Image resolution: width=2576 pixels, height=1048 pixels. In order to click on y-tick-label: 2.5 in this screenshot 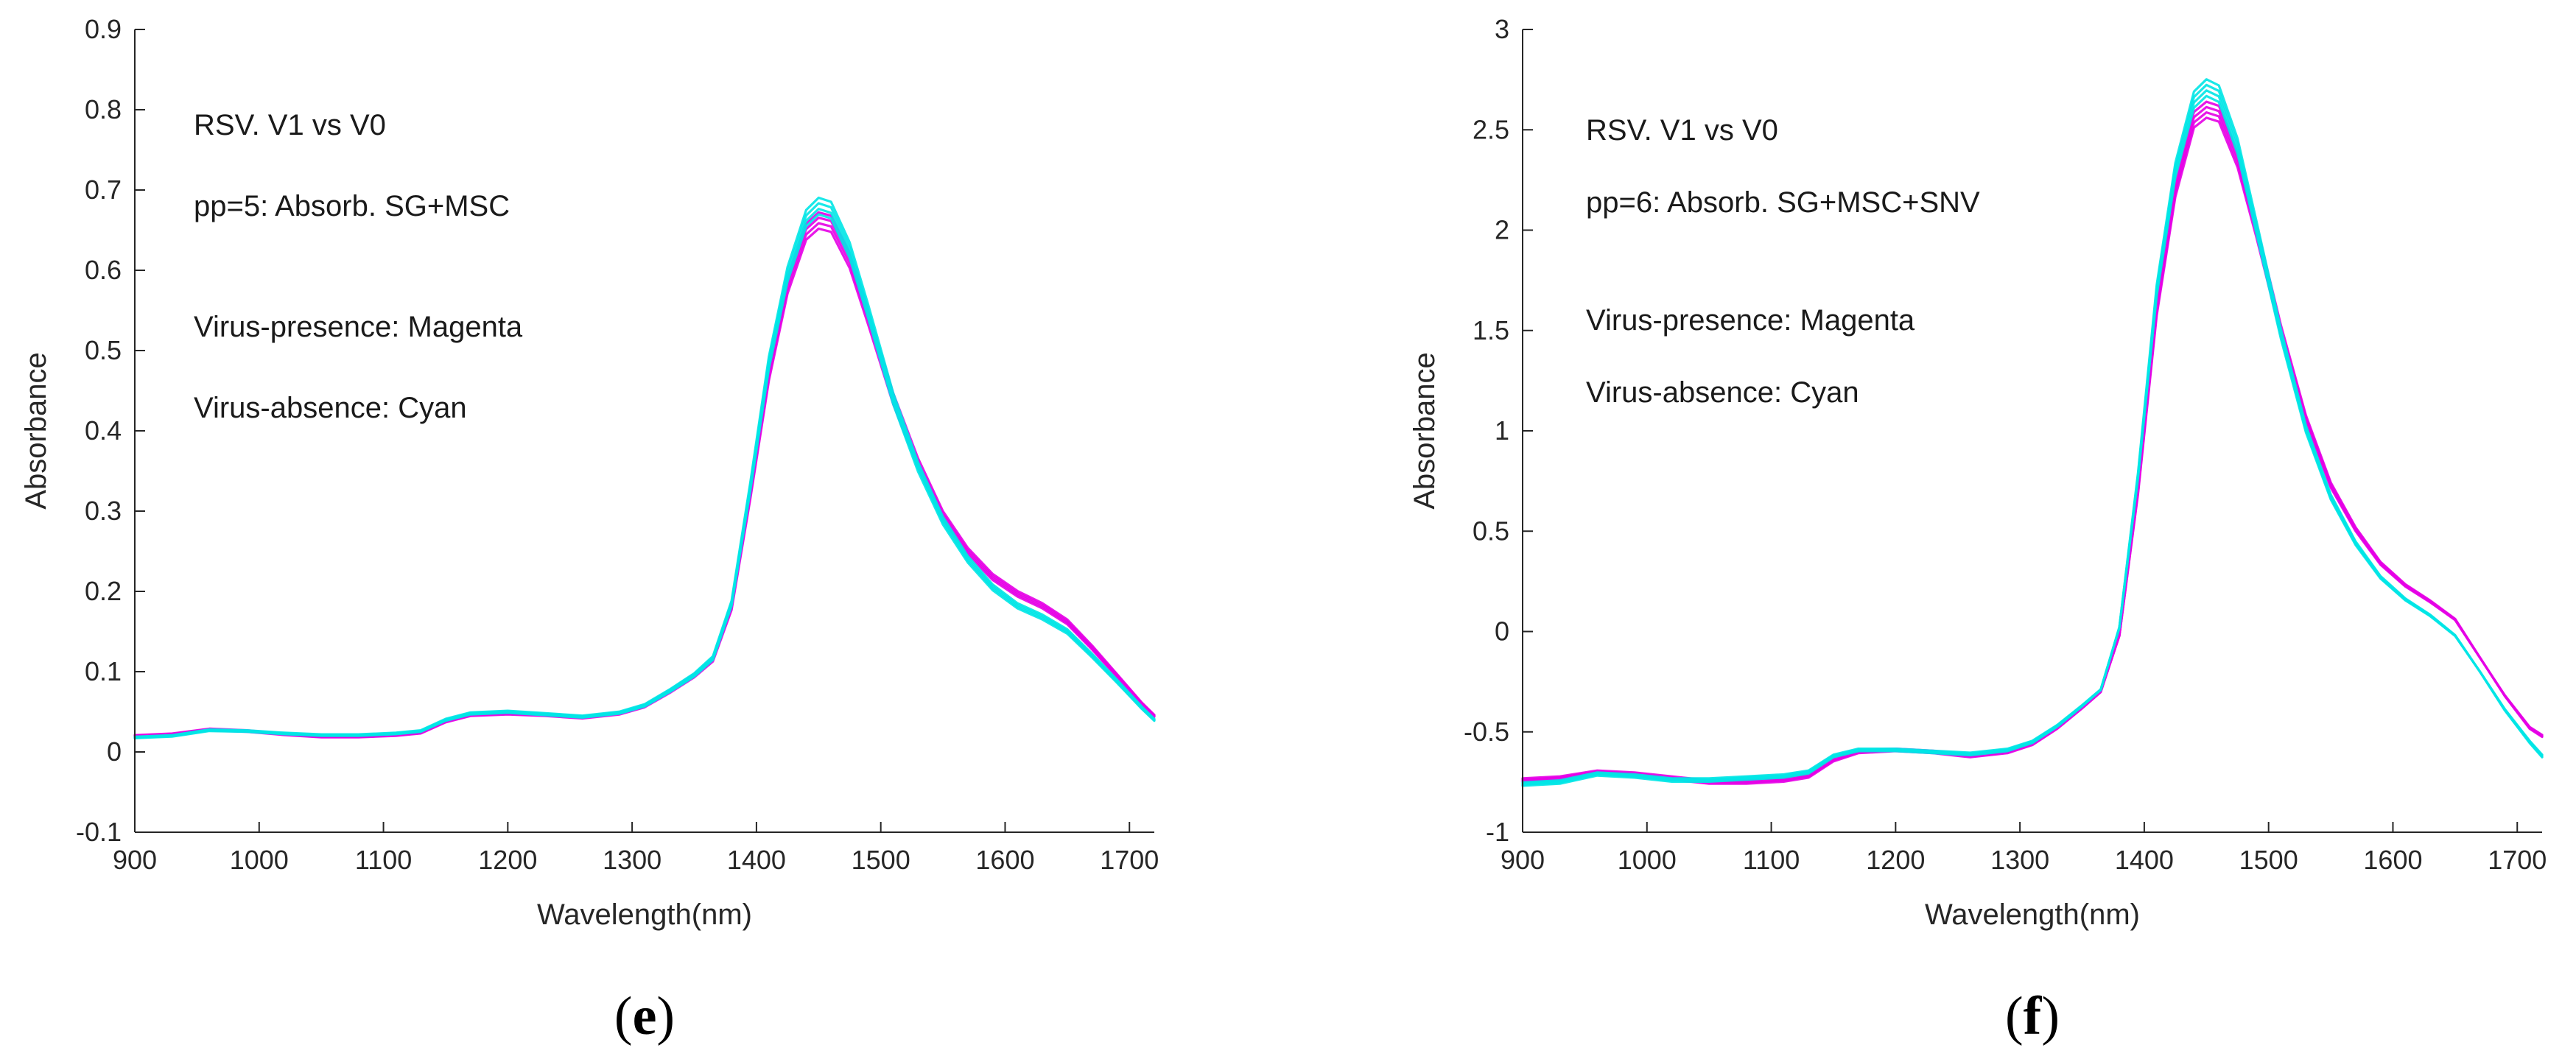, I will do `click(1491, 129)`.